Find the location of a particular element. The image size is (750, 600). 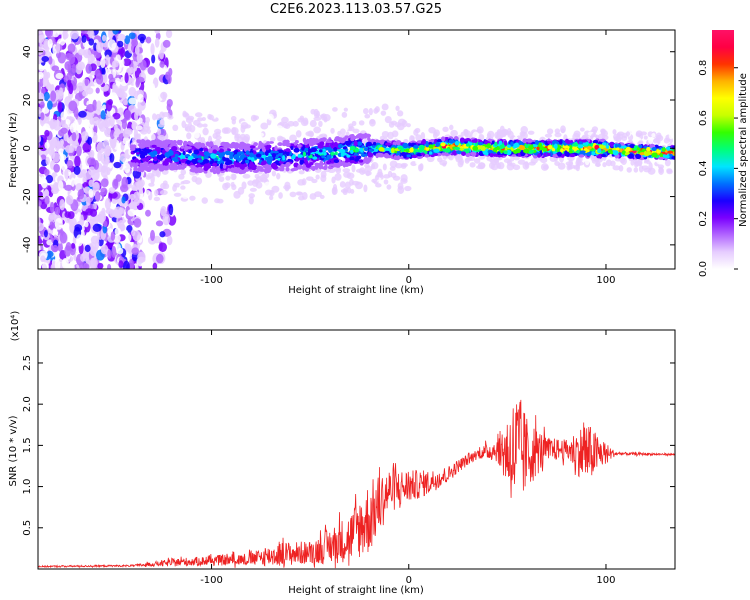

y-tick-label: -20 is located at coordinates (27, 196).